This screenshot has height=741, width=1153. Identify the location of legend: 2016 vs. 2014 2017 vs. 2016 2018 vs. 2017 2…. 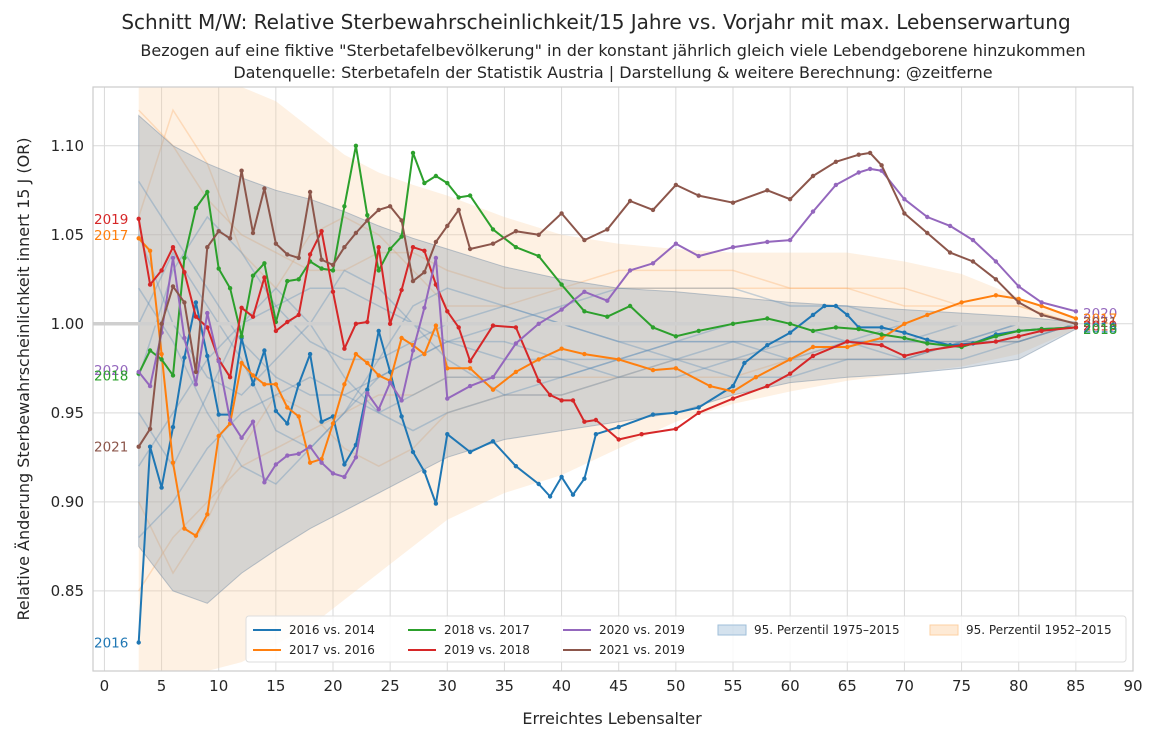
(686, 639).